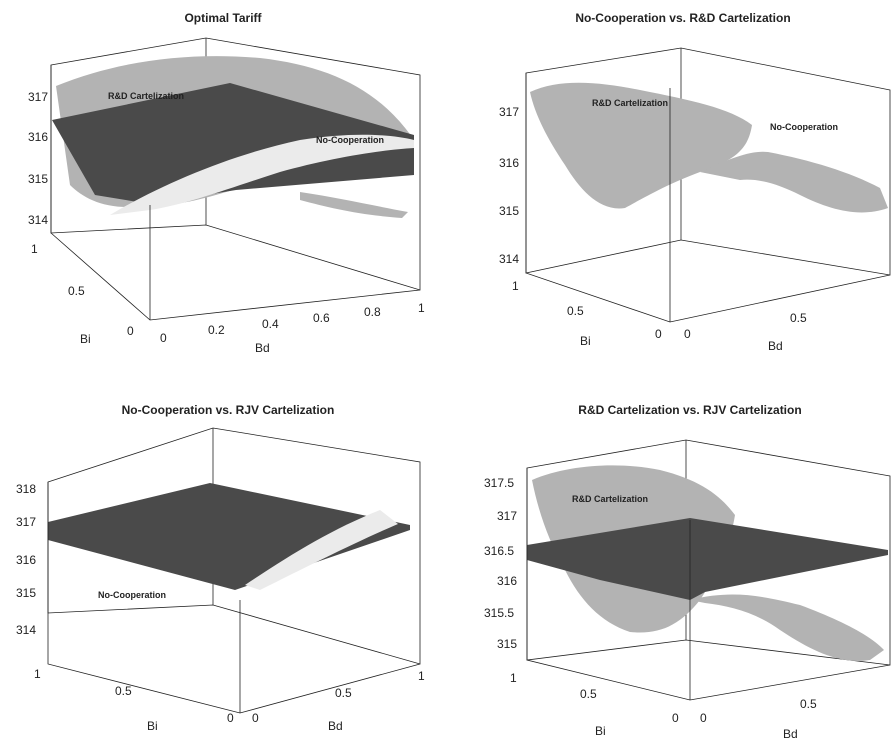  I want to click on panel-title: R&D Cartelization vs. RJV Cartelization, so click(689, 410).